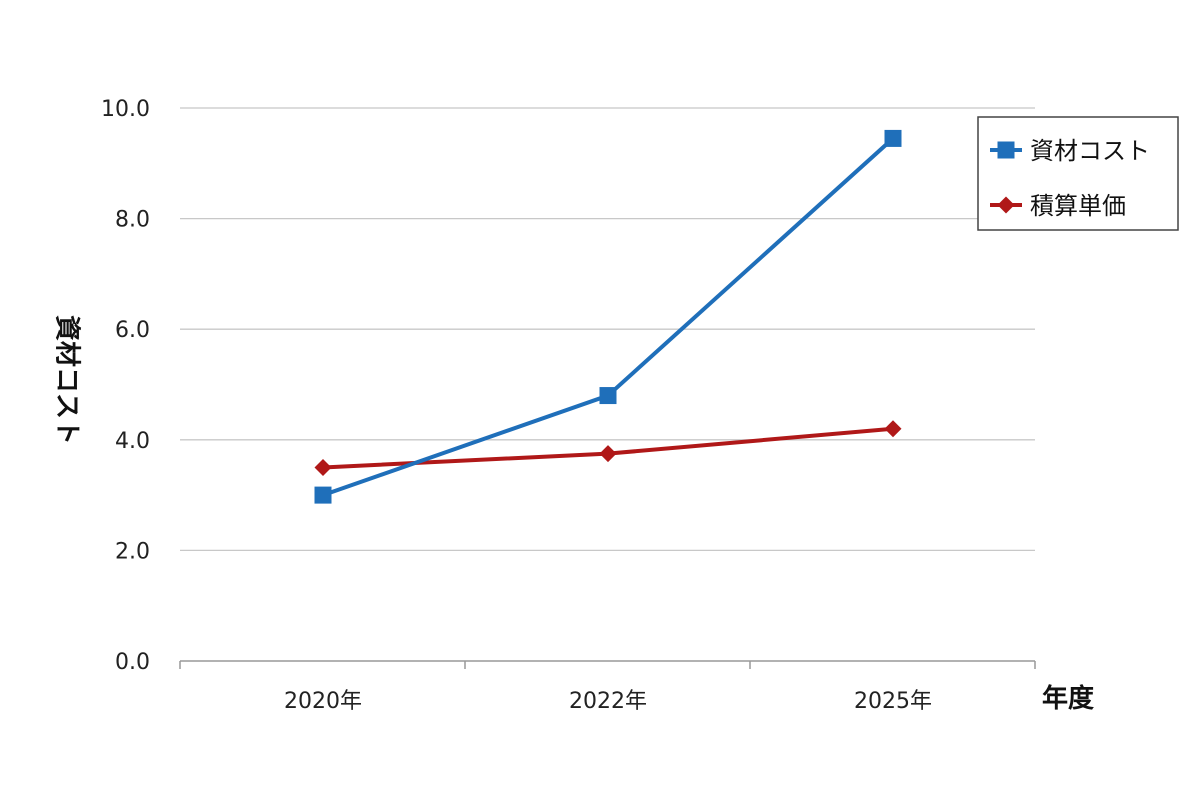 The image size is (1200, 798). I want to click on y-tick-label: 4.0, so click(132, 441).